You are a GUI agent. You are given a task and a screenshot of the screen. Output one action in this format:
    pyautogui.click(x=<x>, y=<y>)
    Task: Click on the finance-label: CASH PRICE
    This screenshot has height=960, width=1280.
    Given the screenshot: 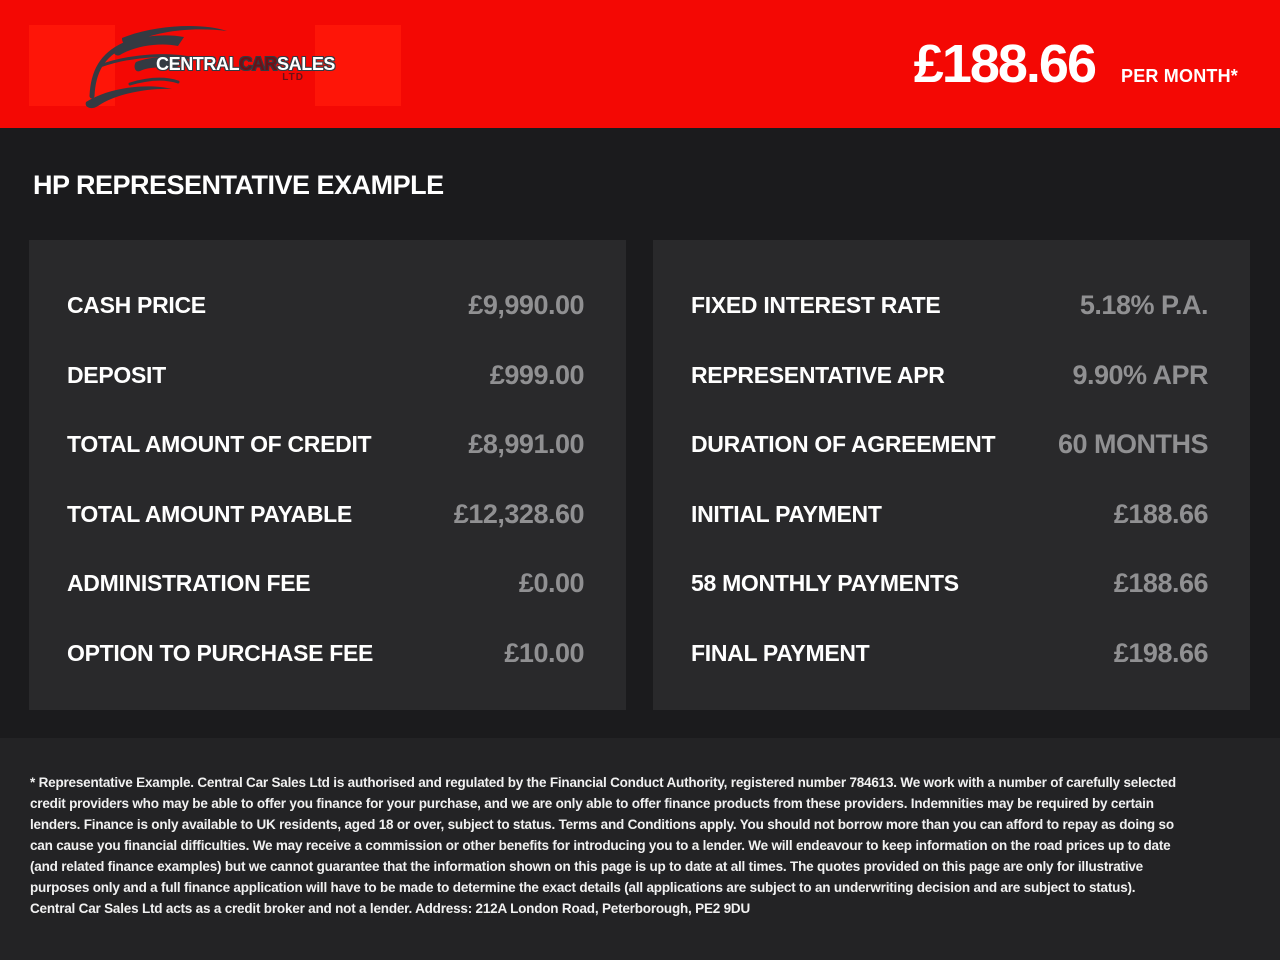 What is the action you would take?
    pyautogui.click(x=136, y=305)
    